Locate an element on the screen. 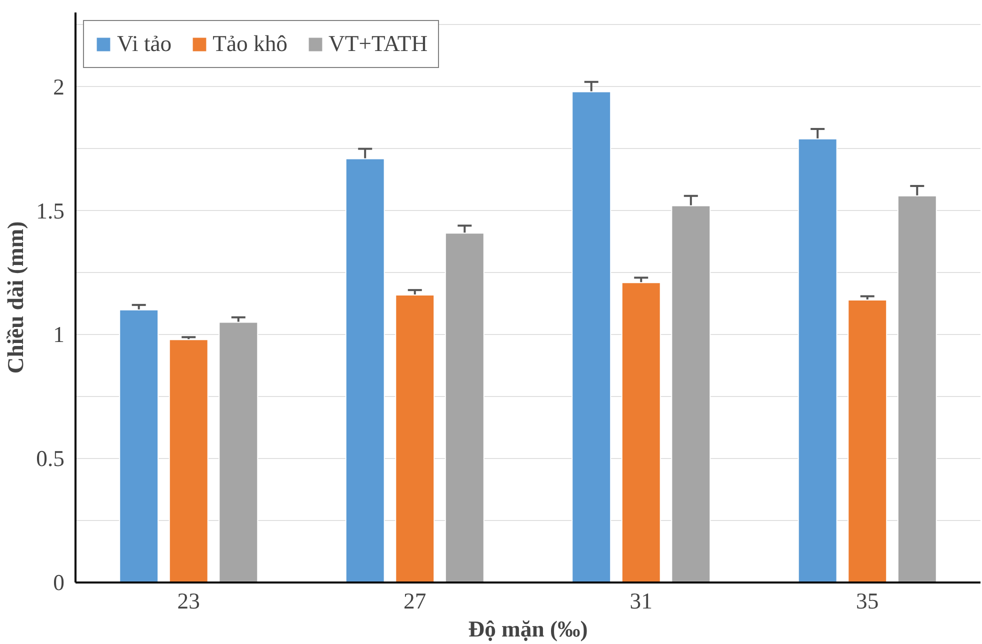  legend-label: VT+TATH is located at coordinates (378, 44).